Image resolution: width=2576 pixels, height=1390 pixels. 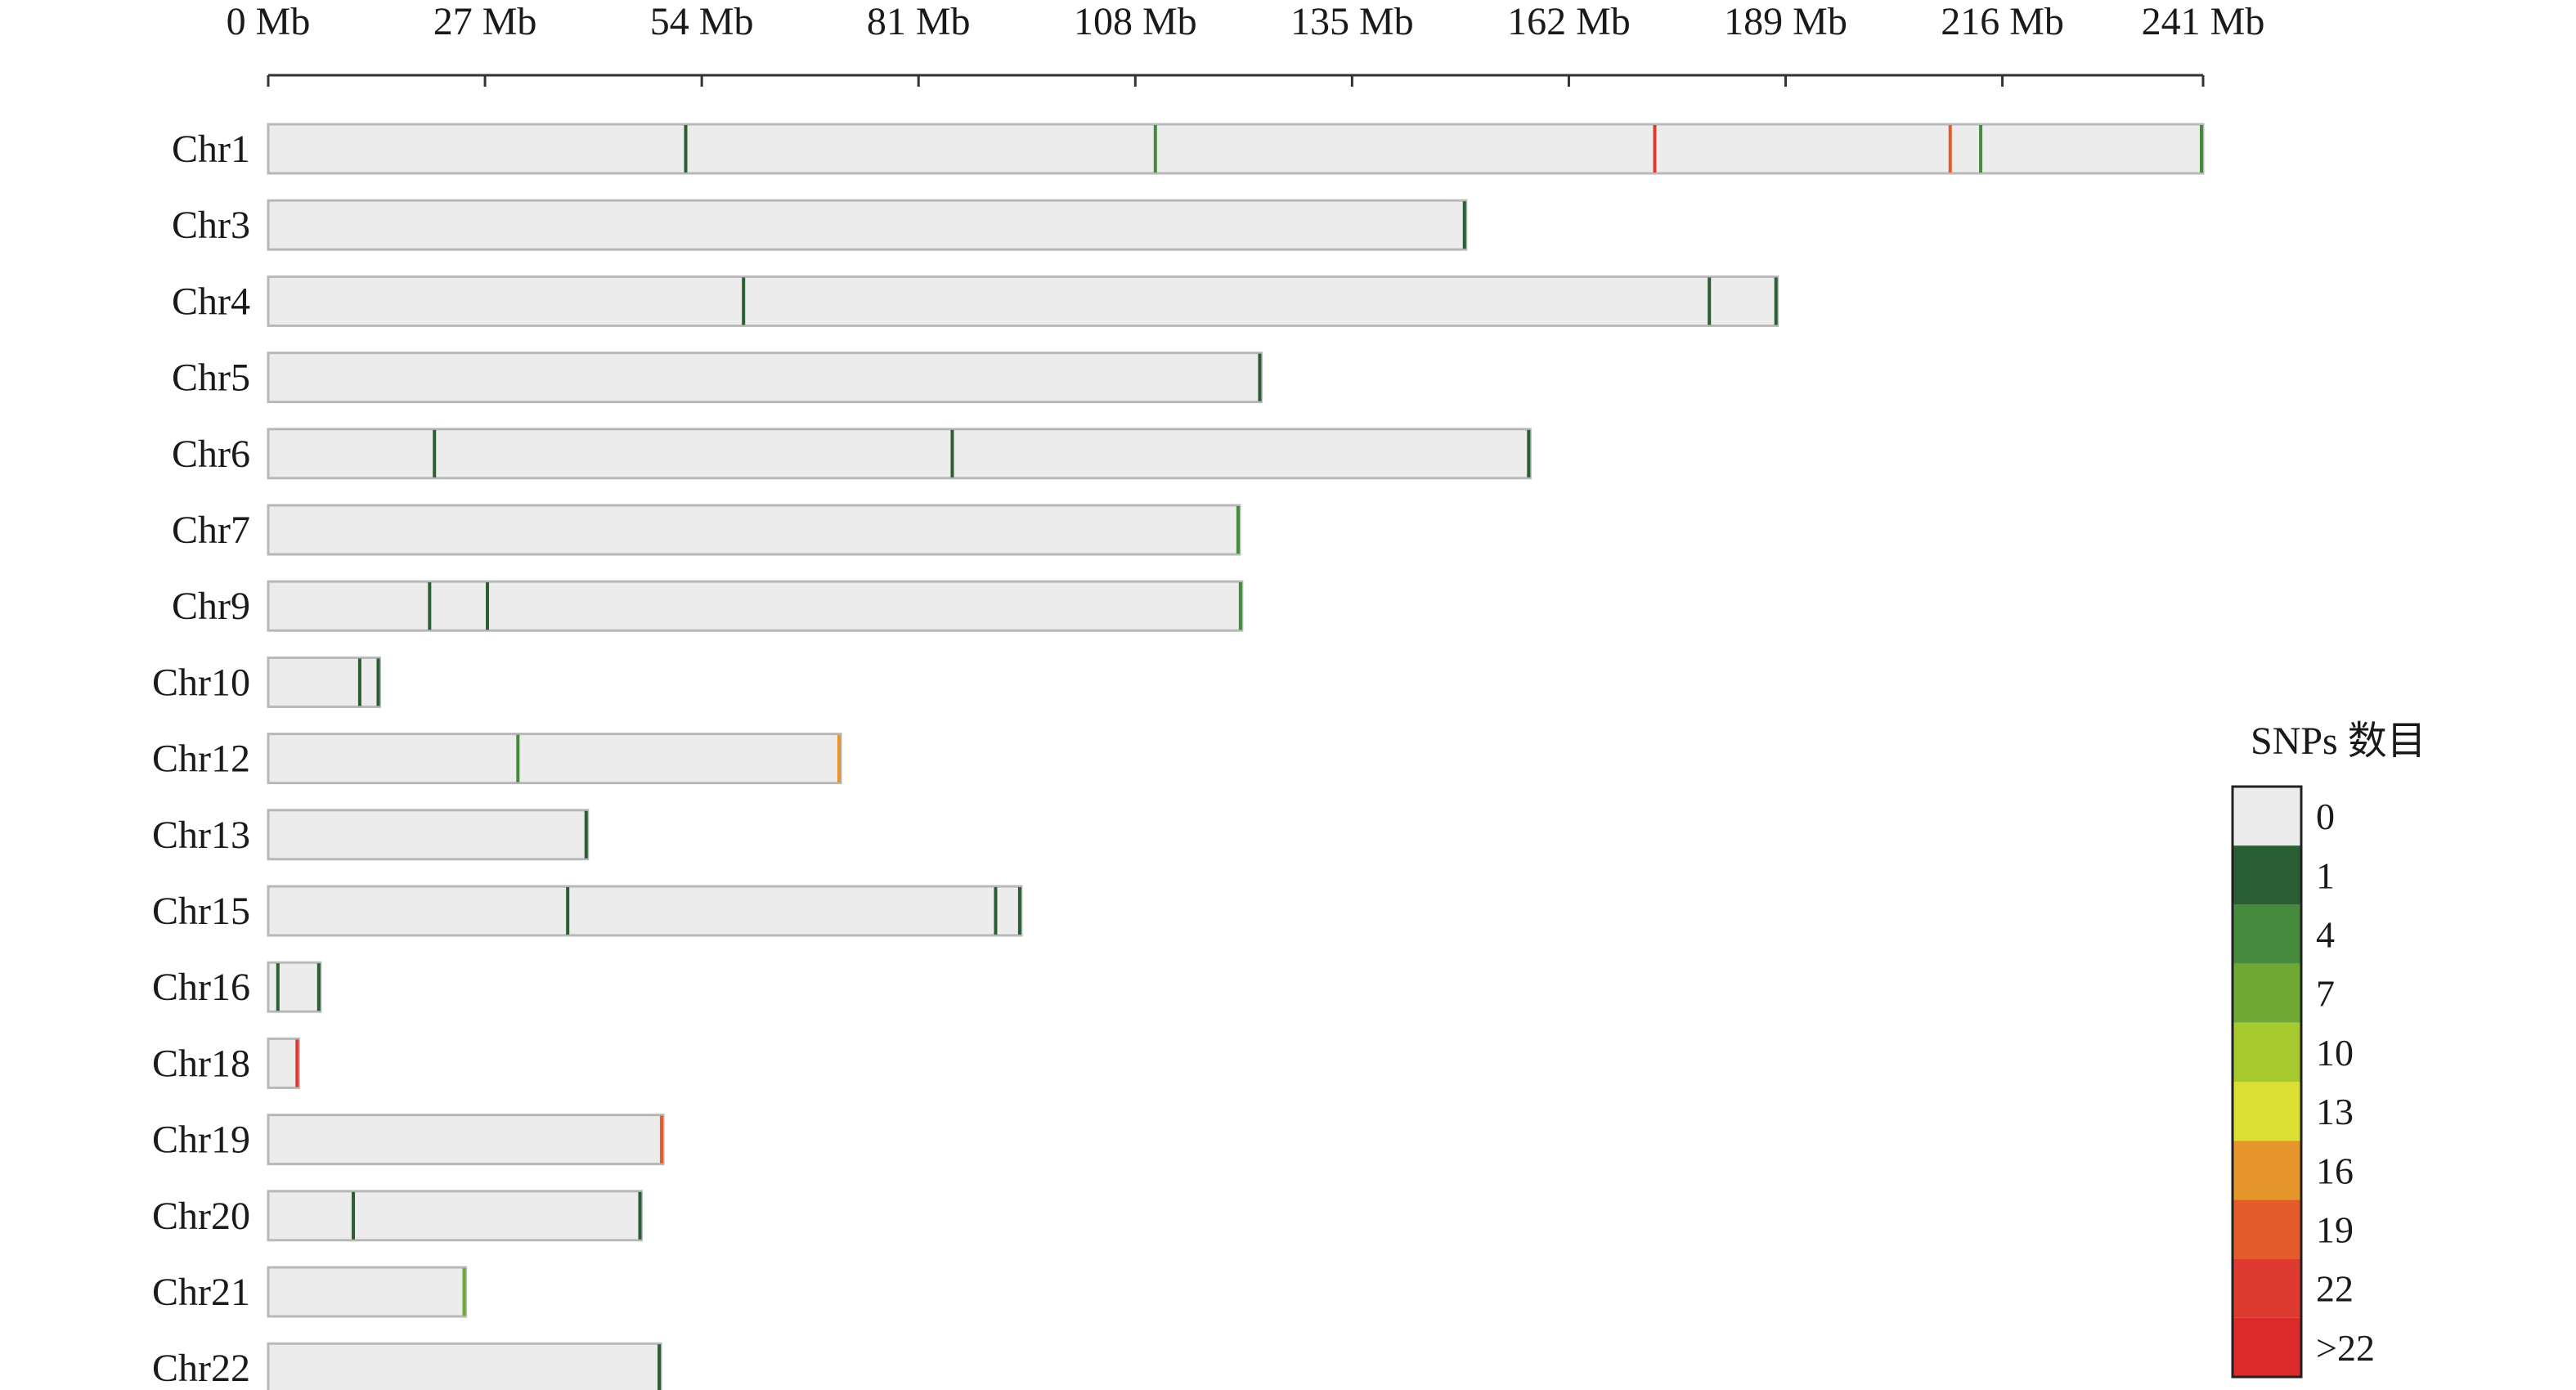 I want to click on chromosome-label: Chr9, so click(x=211, y=606).